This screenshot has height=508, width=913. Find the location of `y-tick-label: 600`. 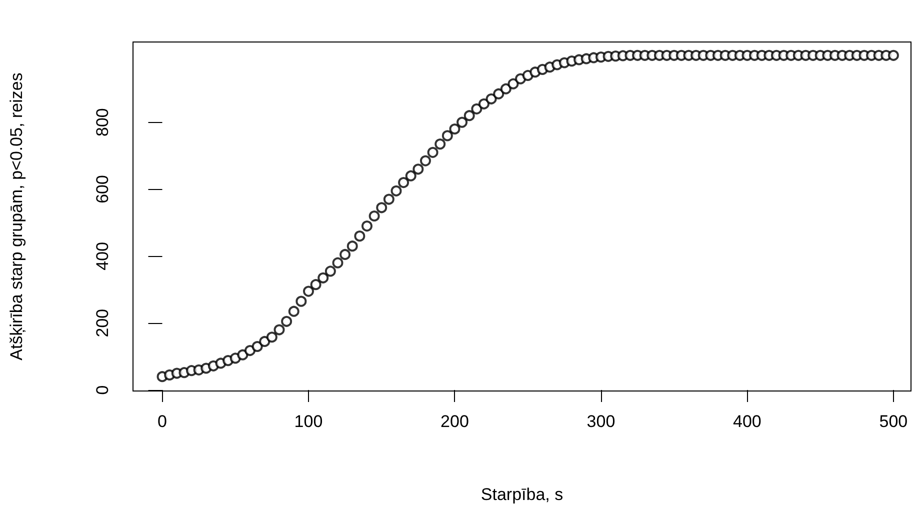

y-tick-label: 600 is located at coordinates (102, 189).